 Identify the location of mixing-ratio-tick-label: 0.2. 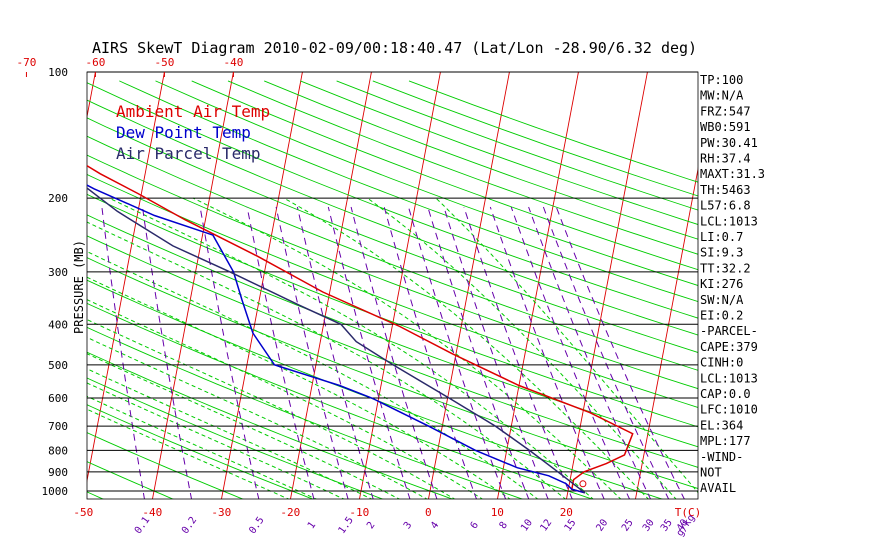
(189, 525).